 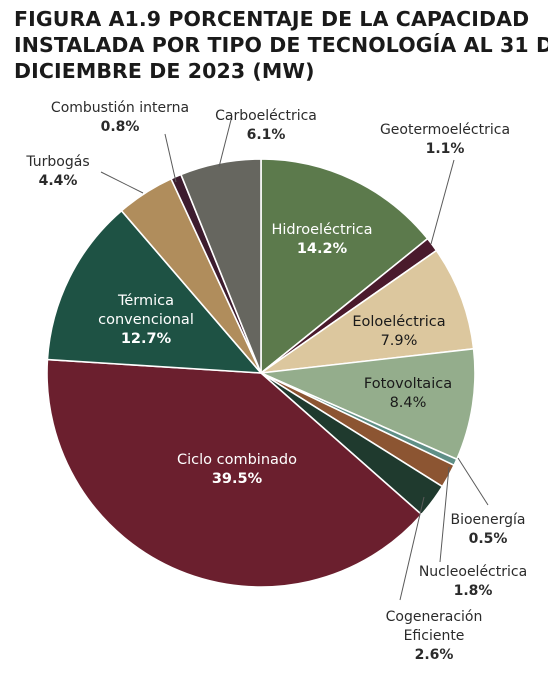 I want to click on slice-label-eoloelectrica: Eoloeléctrica, so click(x=398, y=322).